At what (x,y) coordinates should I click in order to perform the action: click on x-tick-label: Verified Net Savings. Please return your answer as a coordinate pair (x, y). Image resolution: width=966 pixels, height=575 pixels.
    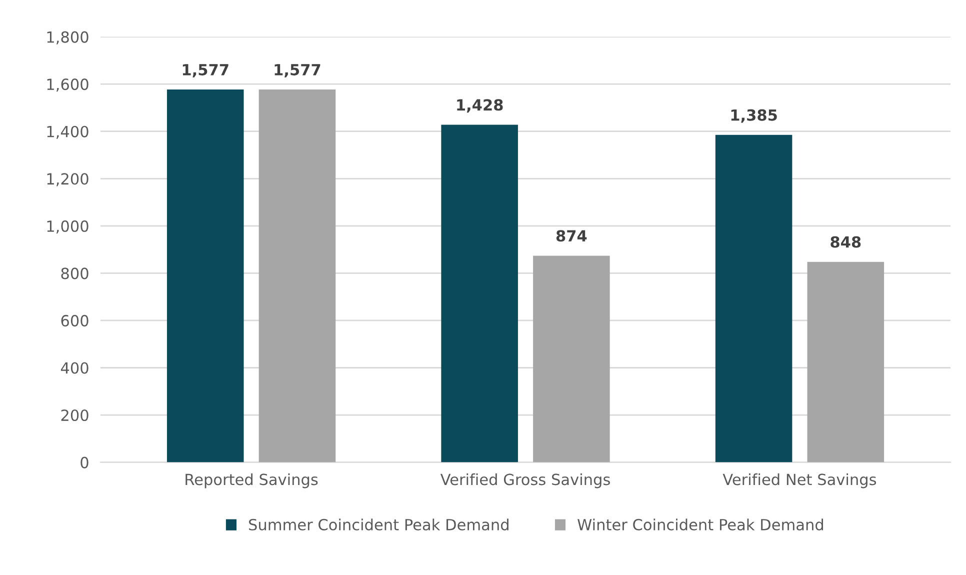
    Looking at the image, I should click on (799, 480).